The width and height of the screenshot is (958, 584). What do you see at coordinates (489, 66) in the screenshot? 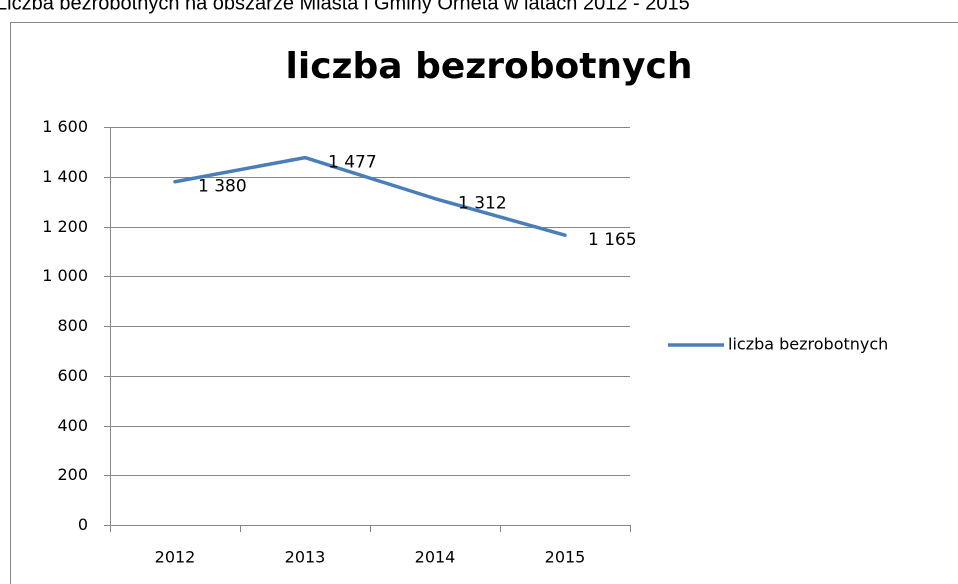
I see `chart-title: liczba bezrobotnych` at bounding box center [489, 66].